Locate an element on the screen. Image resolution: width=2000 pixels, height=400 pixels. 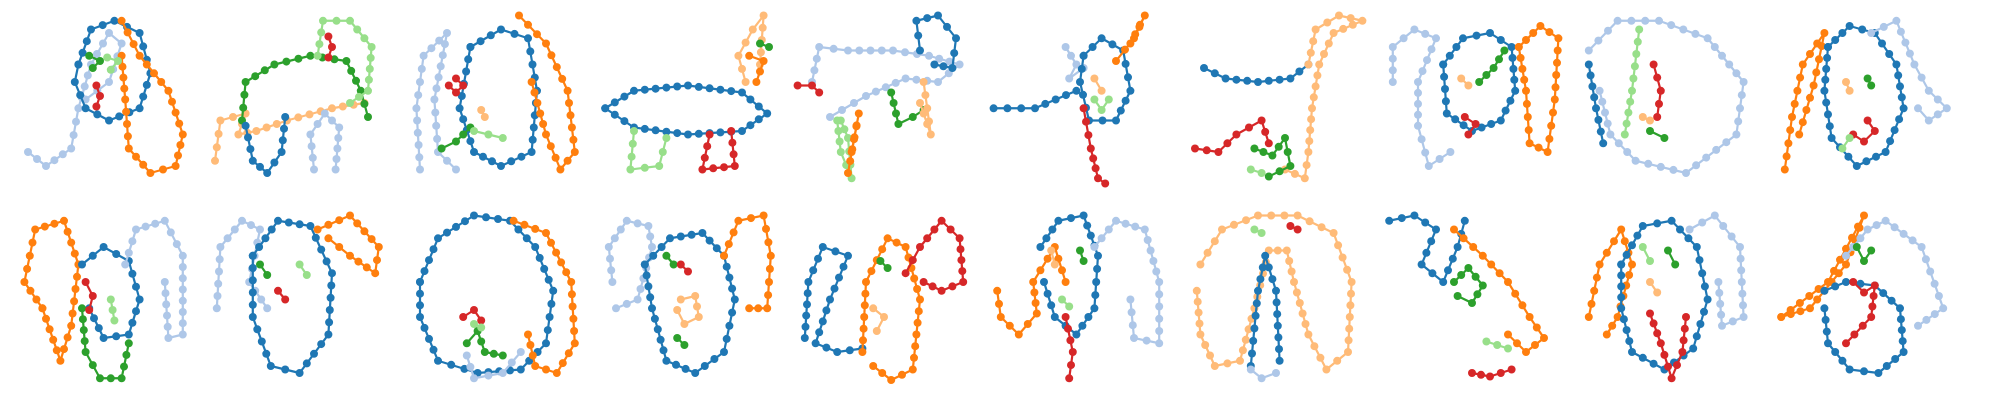
sketch-canvas is located at coordinates (1274, 297).